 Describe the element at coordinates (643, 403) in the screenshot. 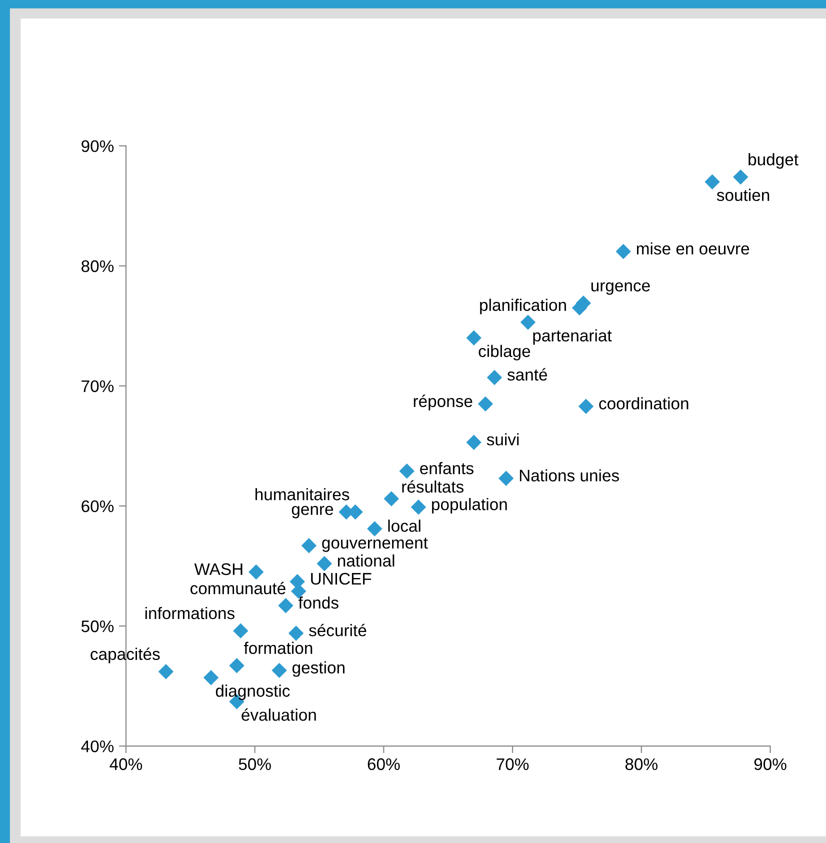

I see `data-label: coordination` at that location.